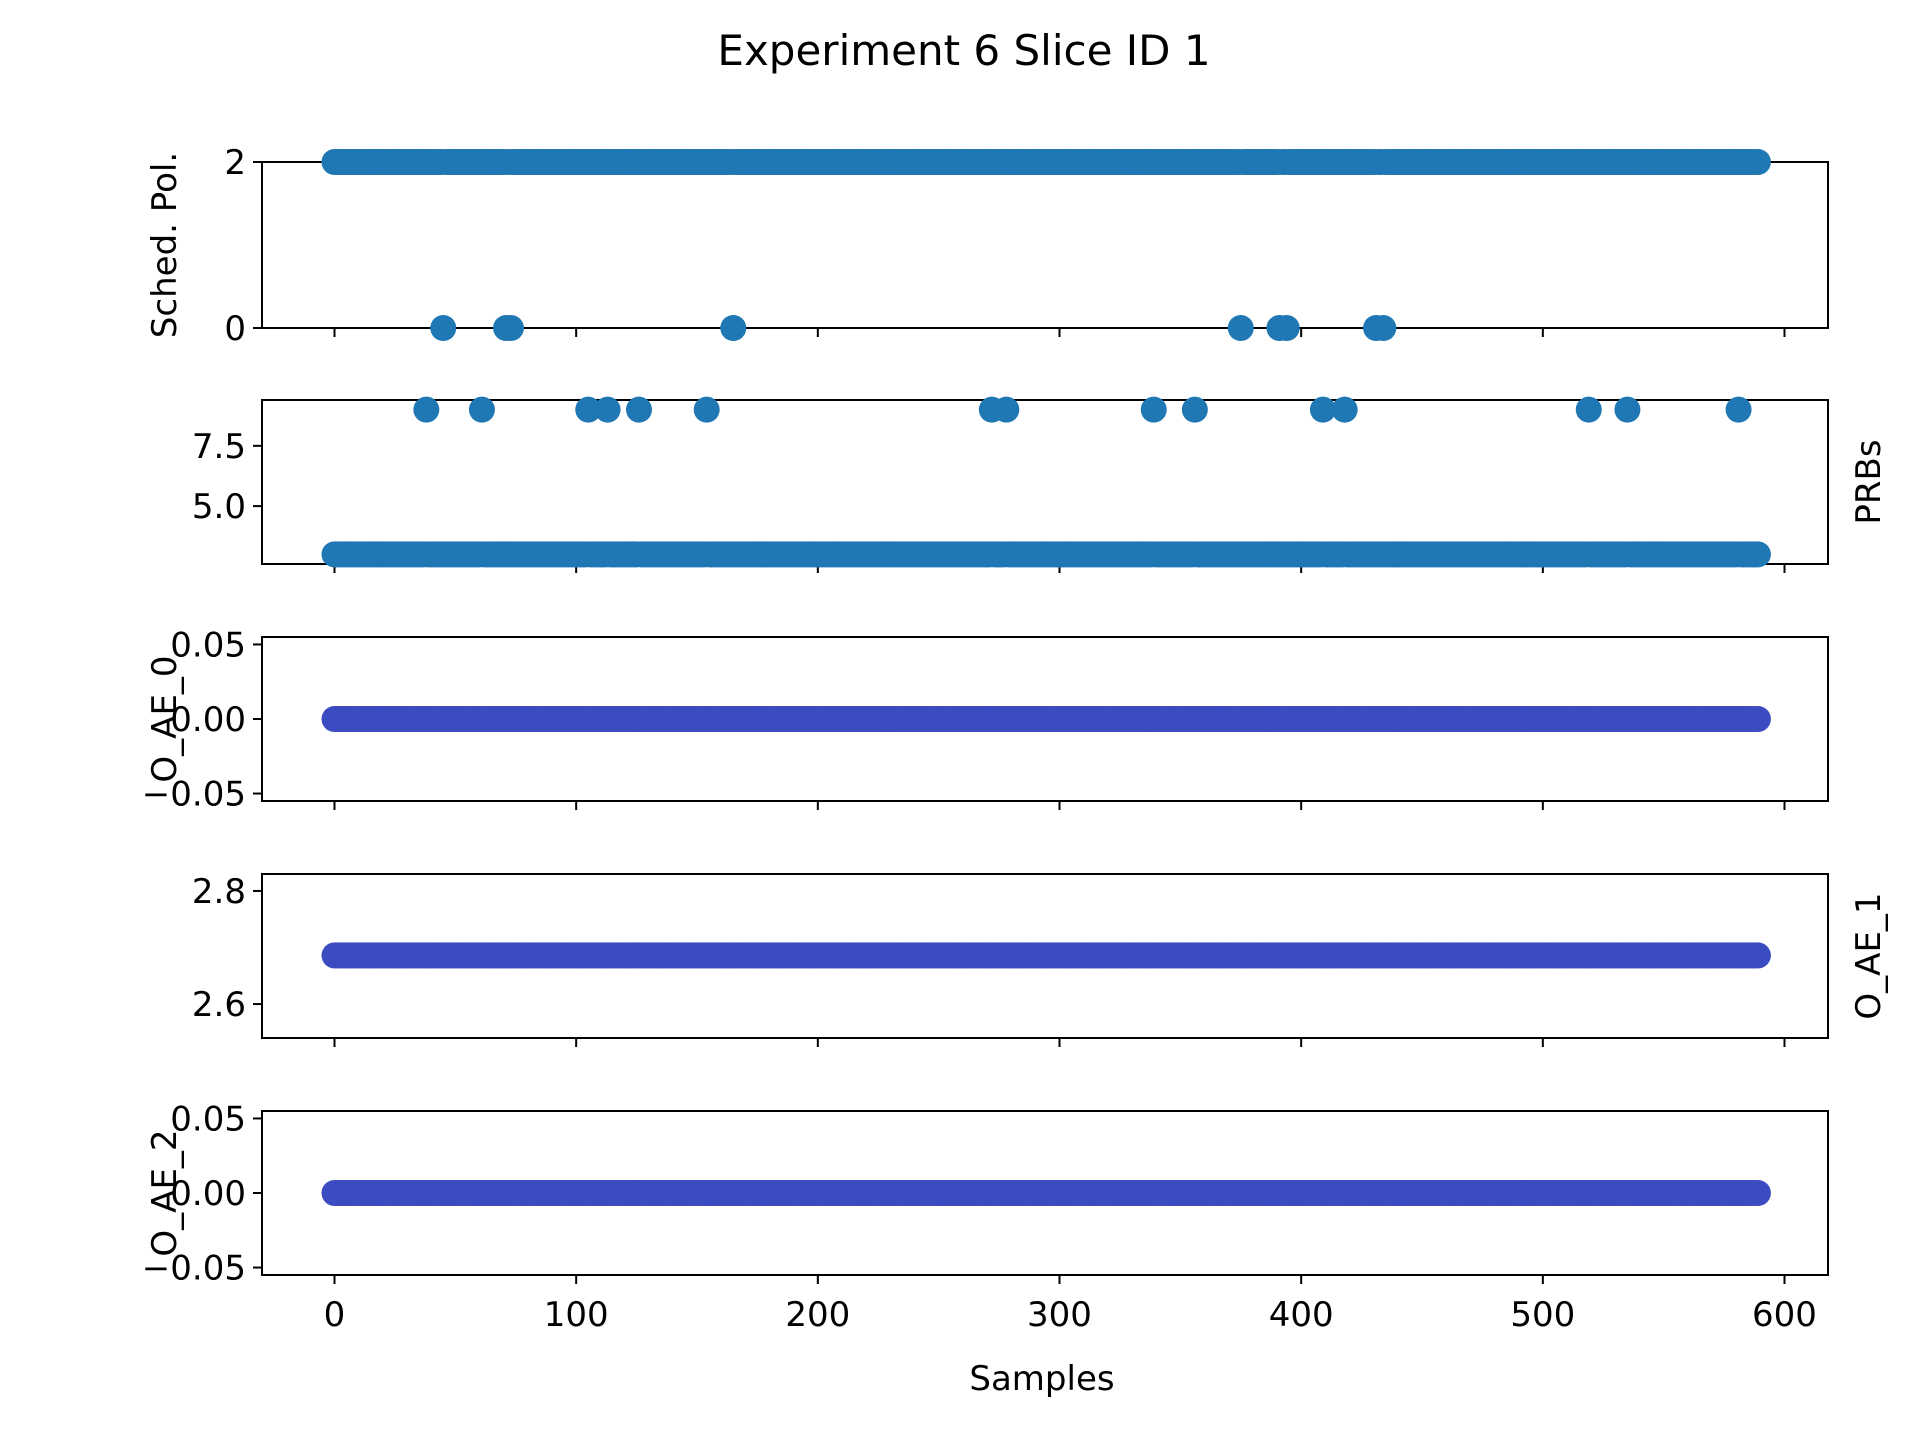 This screenshot has width=1920, height=1440. Describe the element at coordinates (1869, 481) in the screenshot. I see `y-axis-label: PRBs` at that location.